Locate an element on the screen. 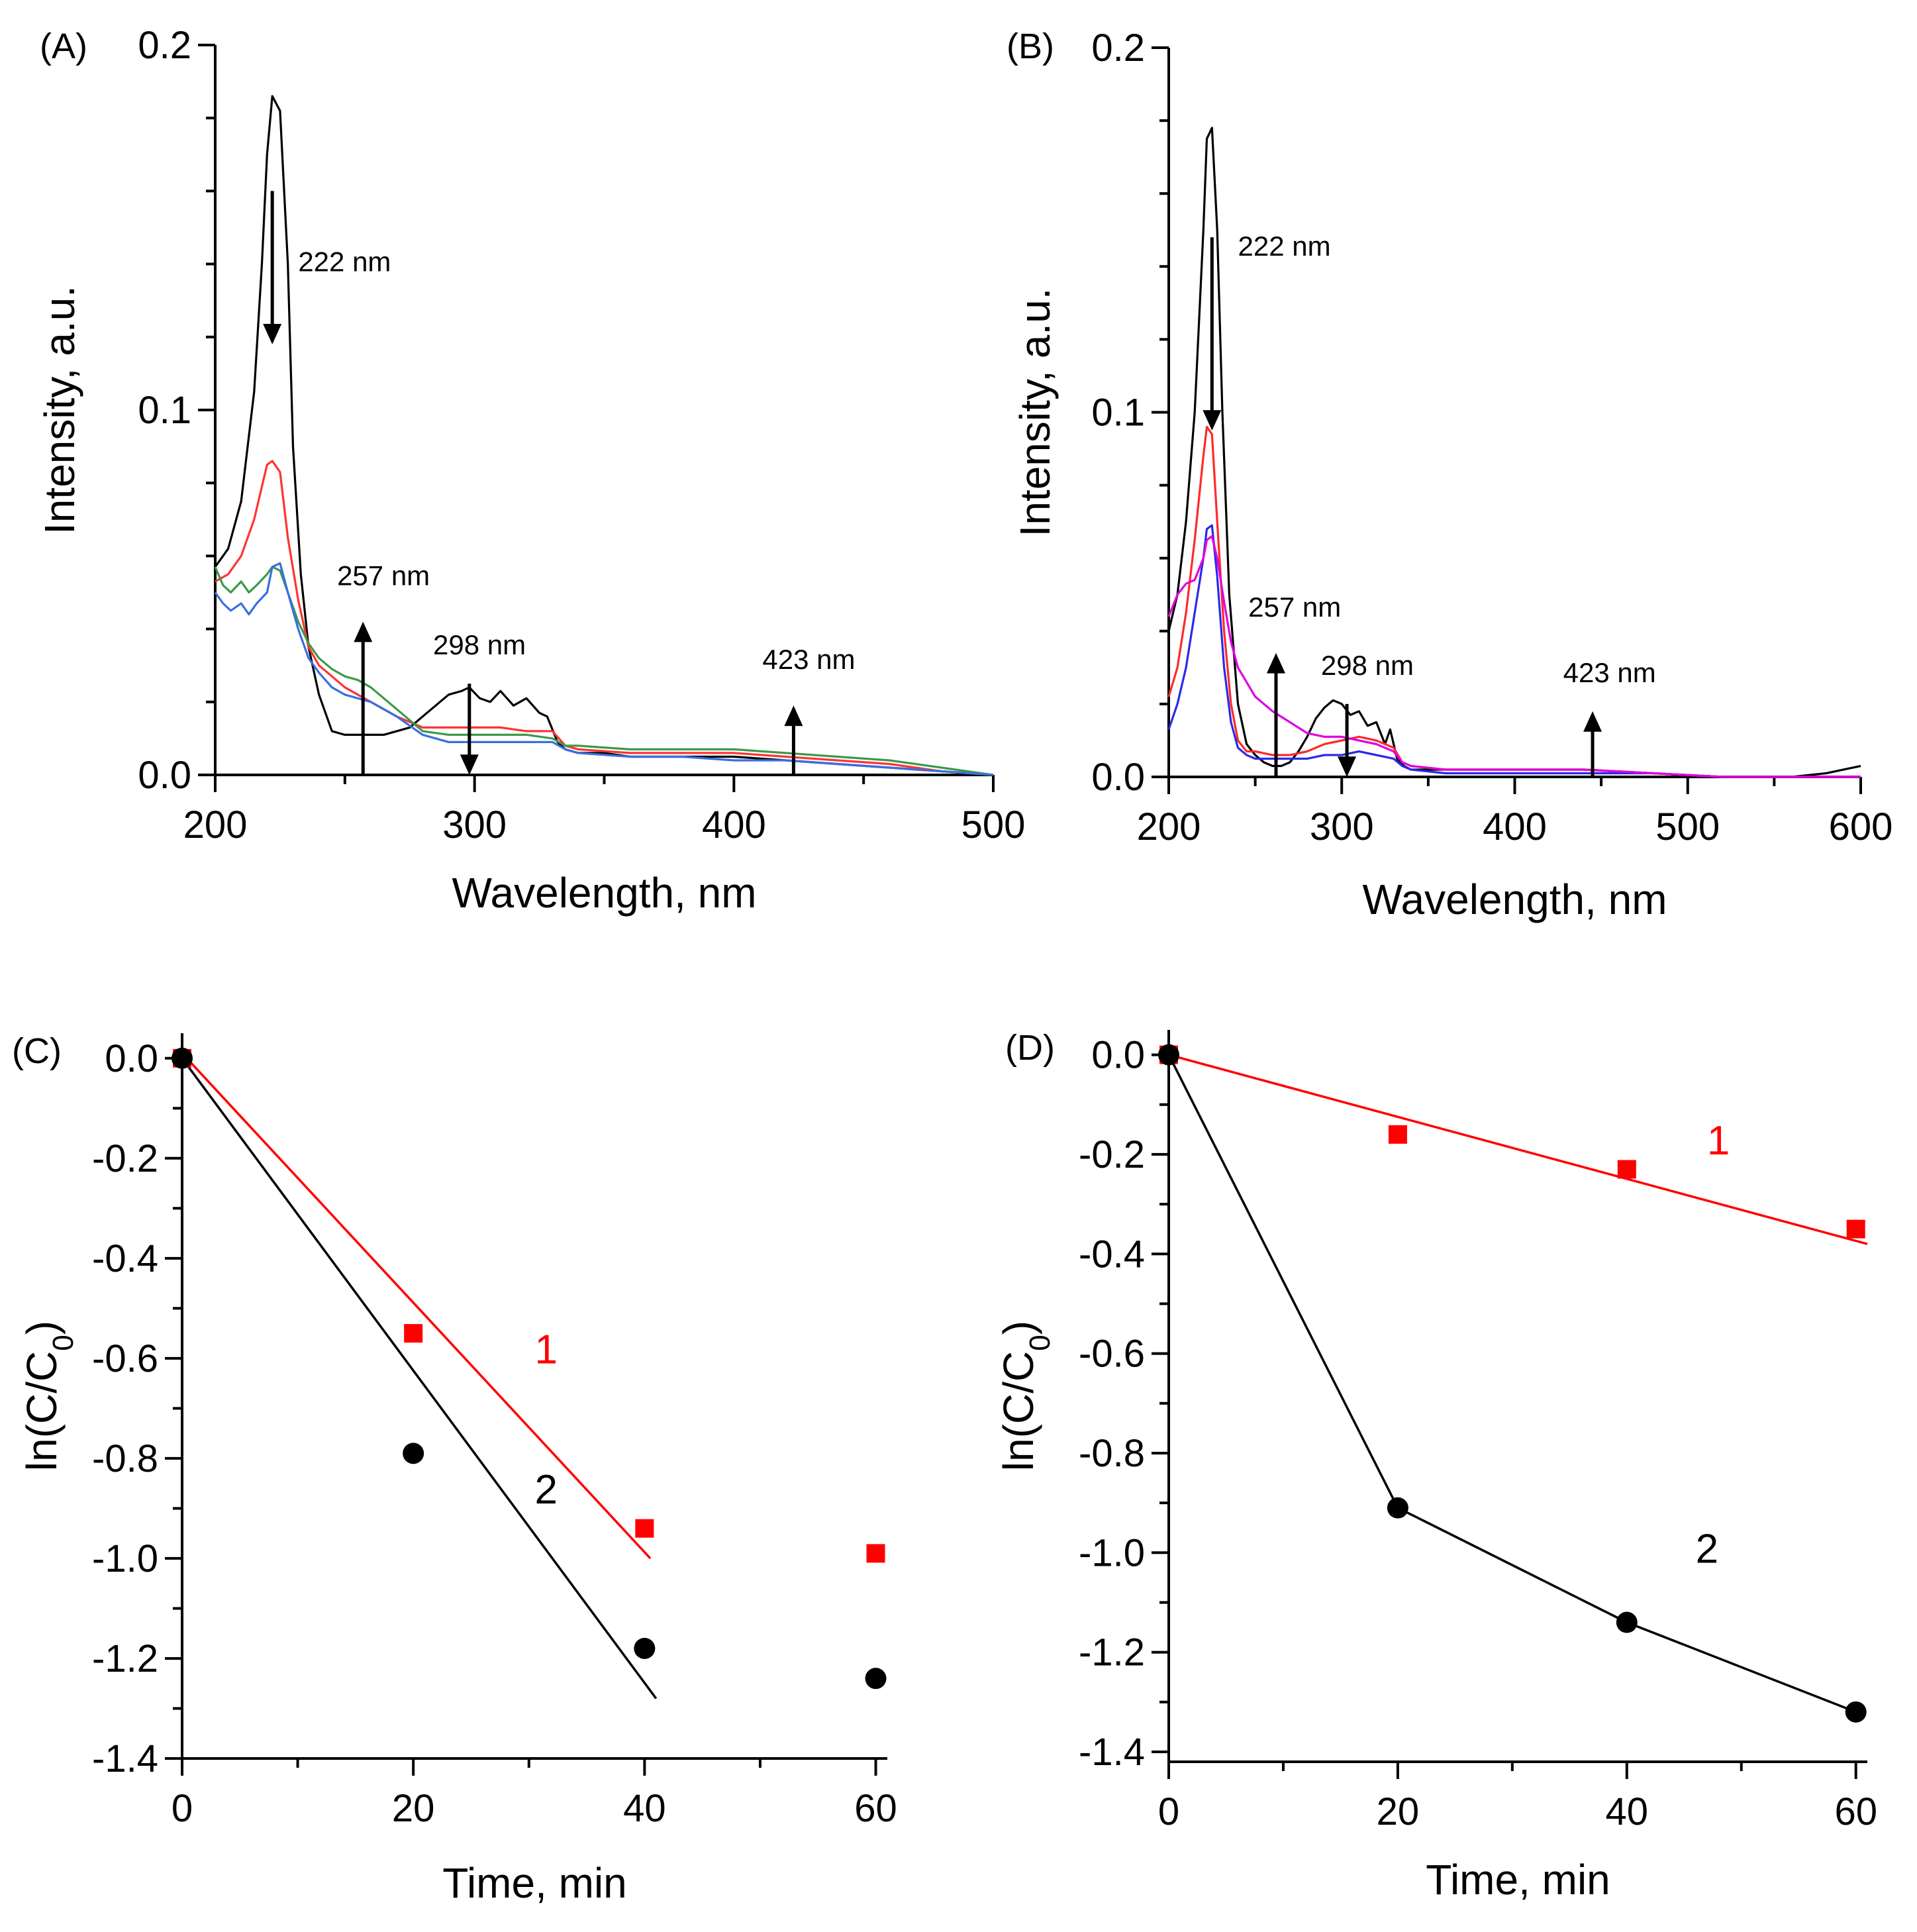 Image resolution: width=1917 pixels, height=1932 pixels. panel-label: (B) is located at coordinates (1030, 46).